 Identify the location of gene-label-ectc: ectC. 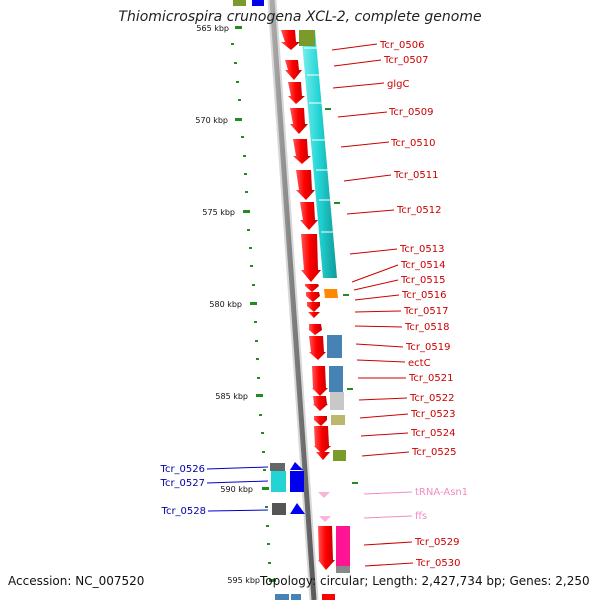
(419, 363).